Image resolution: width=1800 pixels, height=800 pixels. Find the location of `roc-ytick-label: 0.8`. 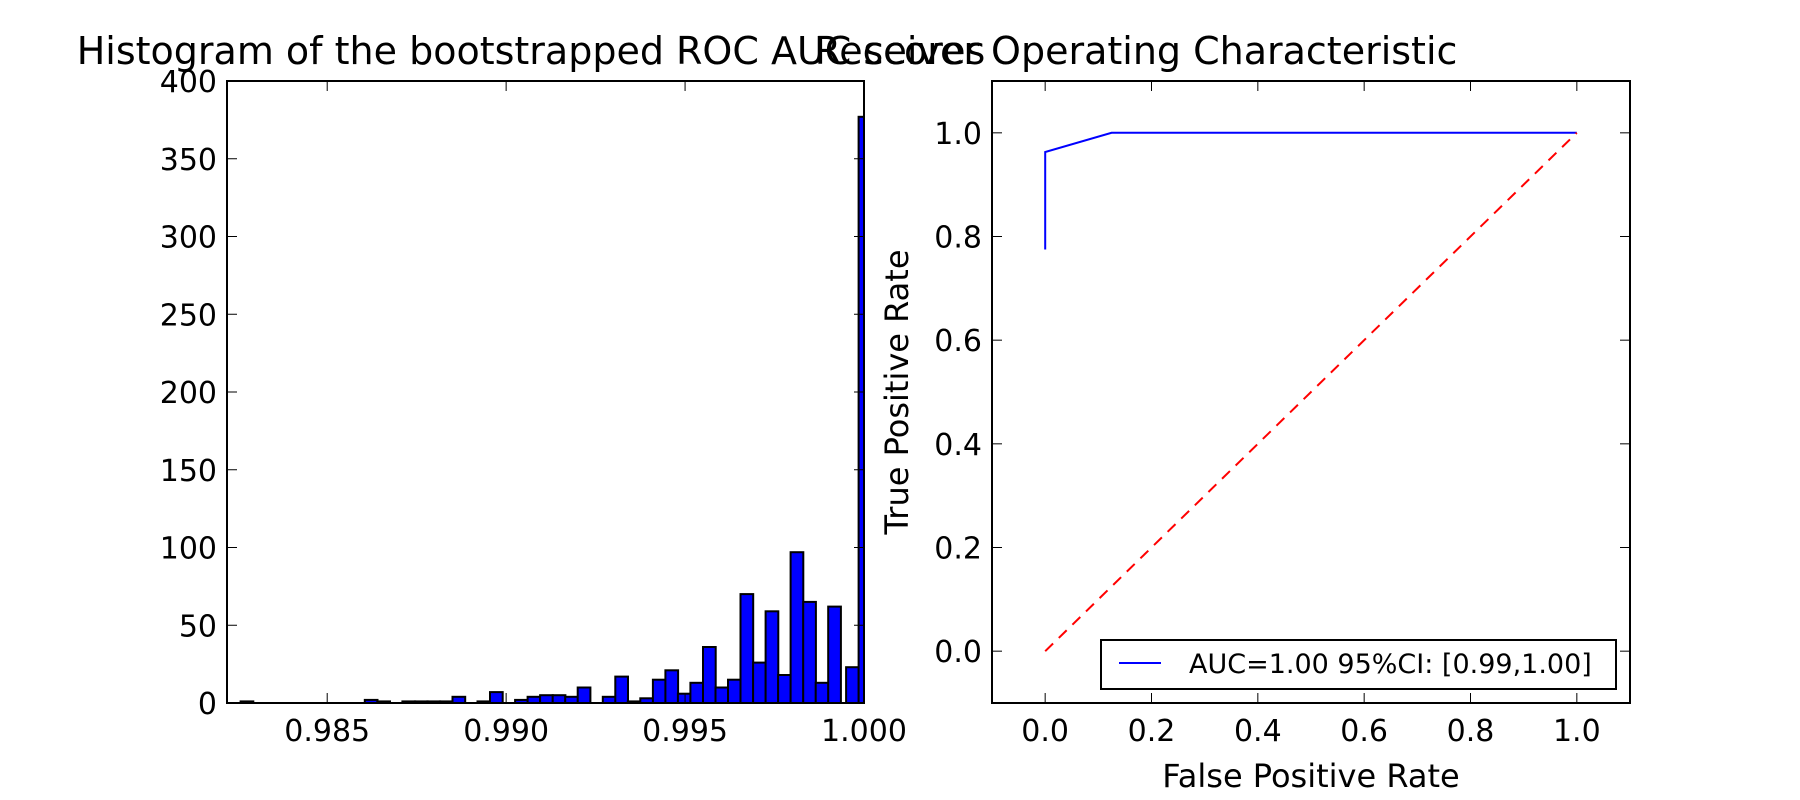

roc-ytick-label: 0.8 is located at coordinates (958, 238).